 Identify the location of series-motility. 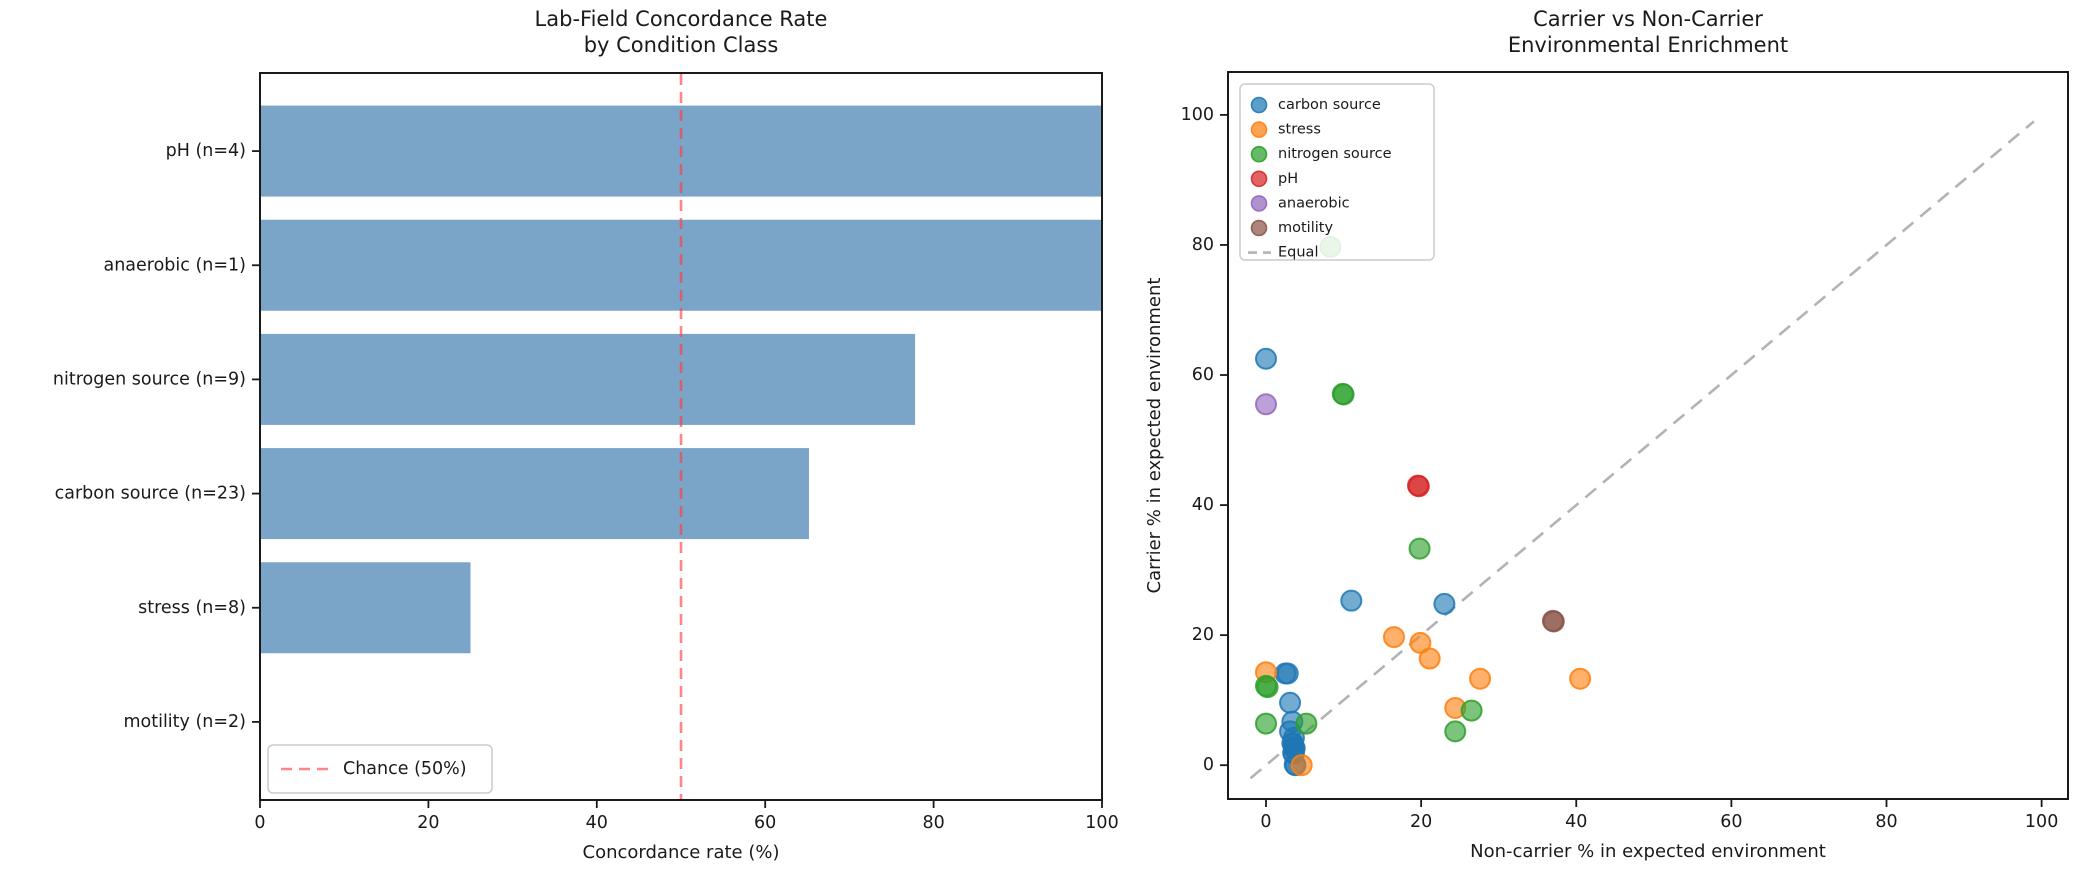
(1553, 621).